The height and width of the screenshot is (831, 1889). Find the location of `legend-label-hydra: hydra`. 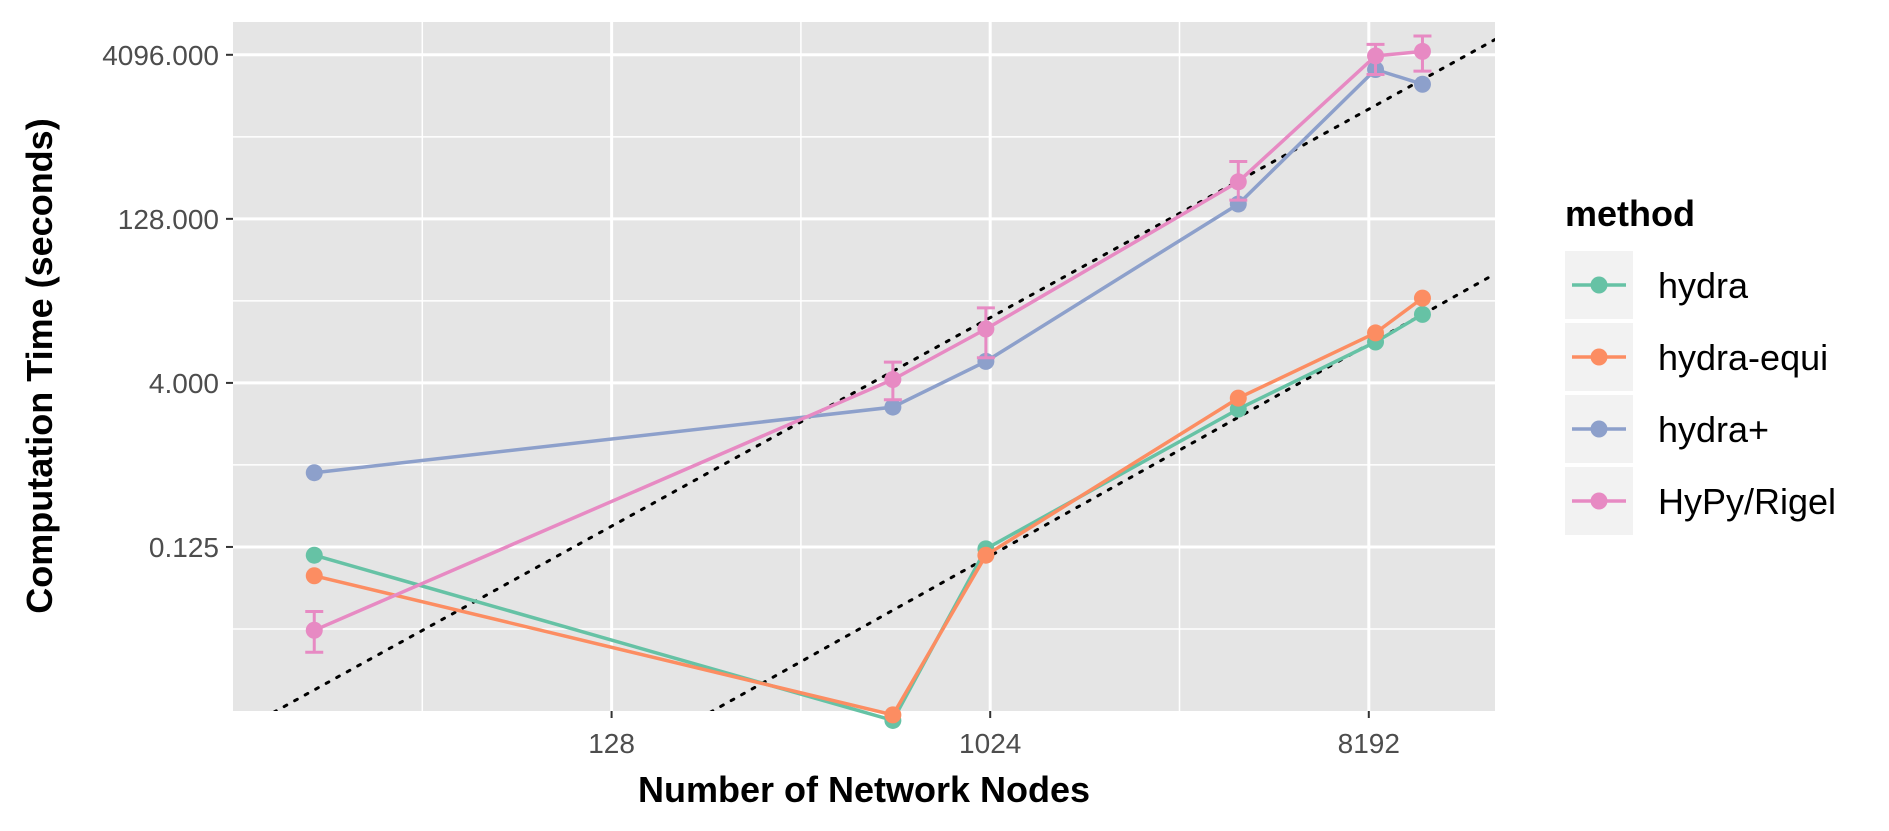

legend-label-hydra: hydra is located at coordinates (1703, 285).